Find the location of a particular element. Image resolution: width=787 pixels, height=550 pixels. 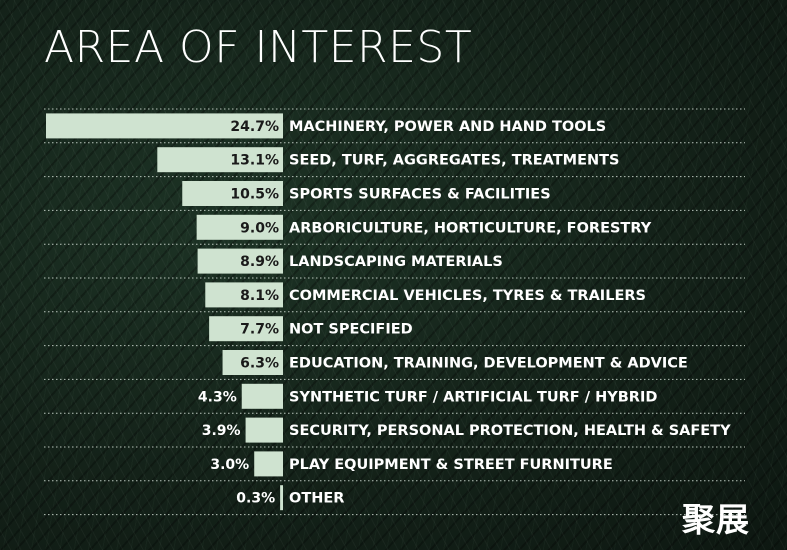

category-label: ARBORICULTURE, HORTICULTURE, FORESTRY is located at coordinates (470, 228).